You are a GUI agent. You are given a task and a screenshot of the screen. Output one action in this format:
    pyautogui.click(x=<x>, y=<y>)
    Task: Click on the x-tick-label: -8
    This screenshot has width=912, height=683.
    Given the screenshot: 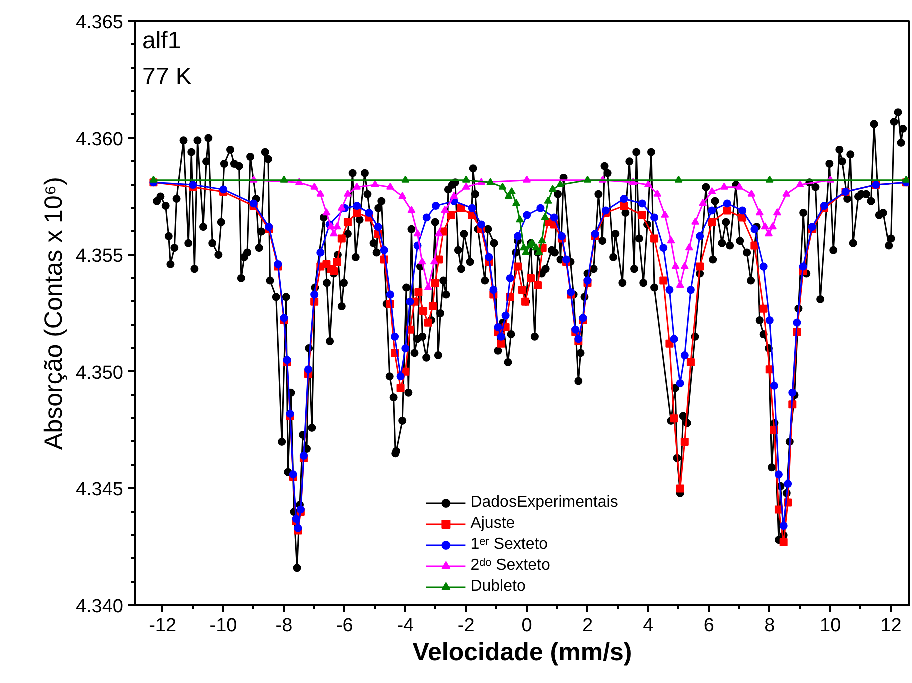 What is the action you would take?
    pyautogui.click(x=284, y=626)
    